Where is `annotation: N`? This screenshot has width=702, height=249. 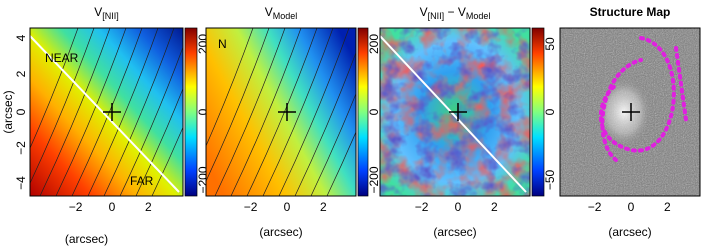 annotation: N is located at coordinates (222, 44).